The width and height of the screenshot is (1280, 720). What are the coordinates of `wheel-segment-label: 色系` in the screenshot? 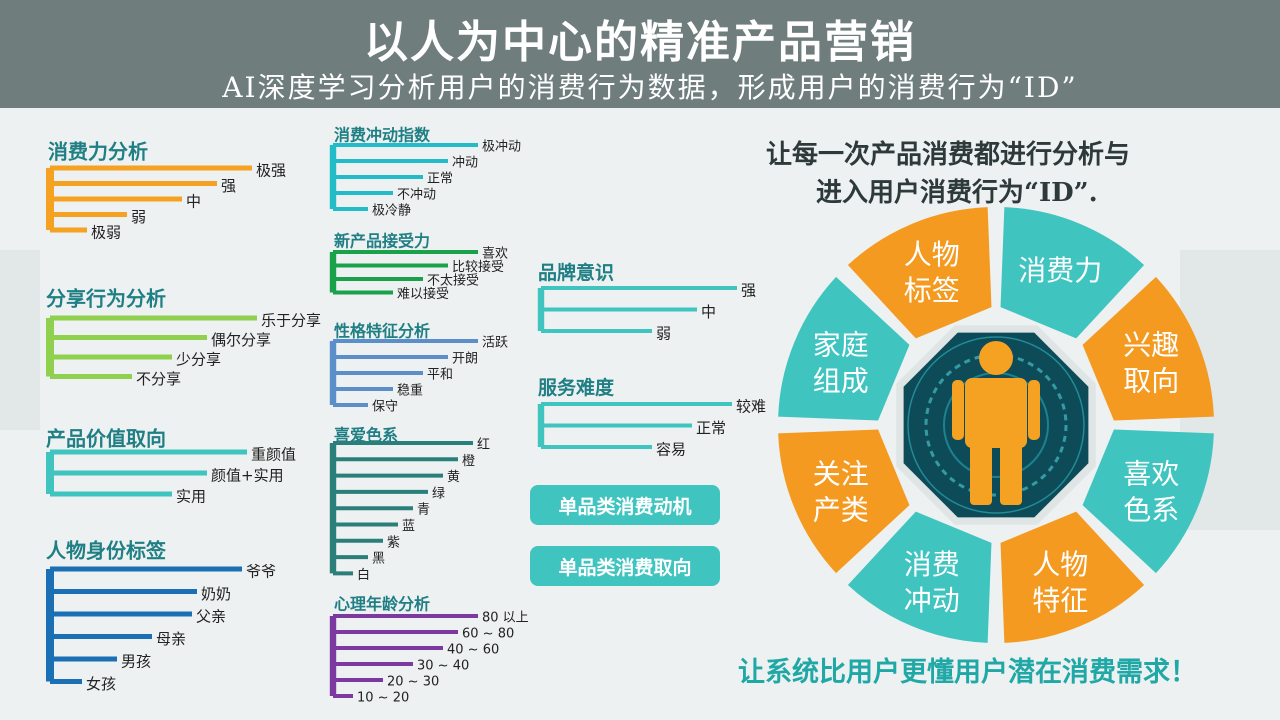 It's located at (1151, 509).